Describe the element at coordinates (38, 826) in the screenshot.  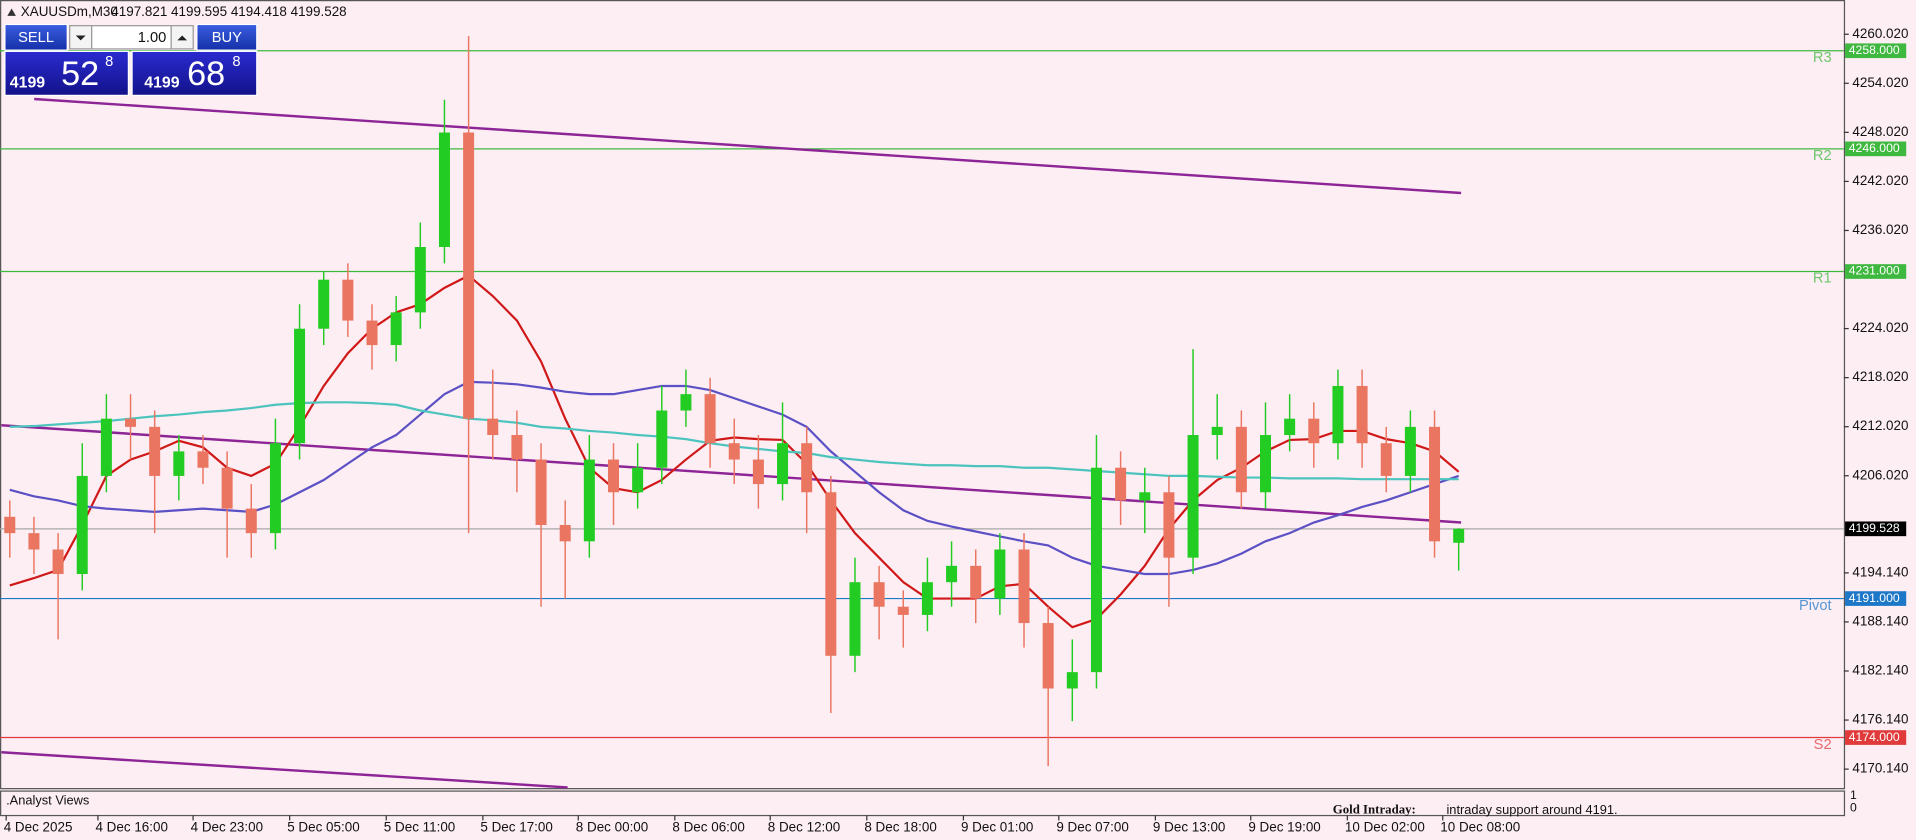
I see `x-tick-label: 4 Dec 2025` at that location.